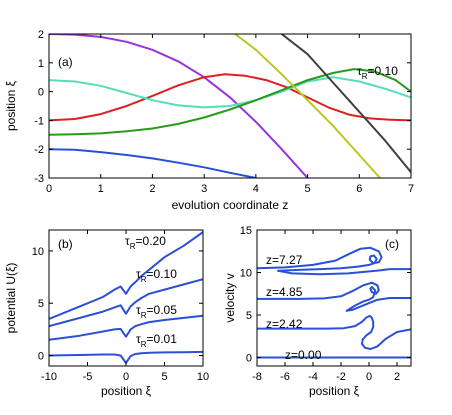 The height and width of the screenshot is (415, 452). I want to click on panel-c-xtick-label: 0, so click(369, 377).